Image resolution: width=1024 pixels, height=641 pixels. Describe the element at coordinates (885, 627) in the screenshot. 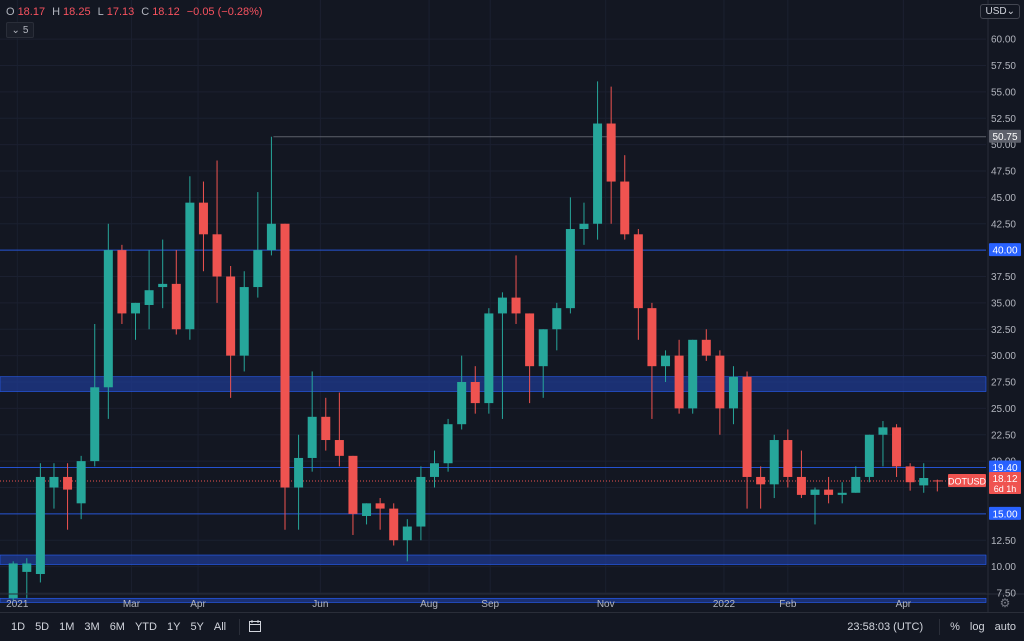

I see `utc-clock: 23:58:03 (UTC)` at that location.